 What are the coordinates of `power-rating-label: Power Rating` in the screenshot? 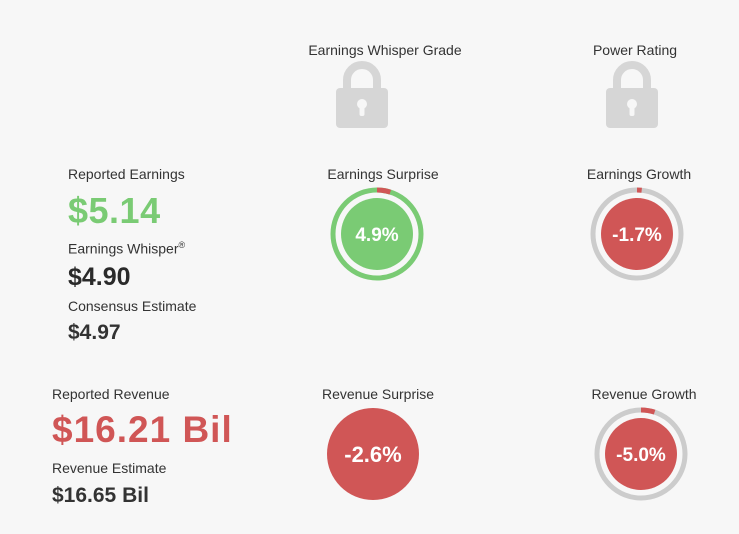 It's located at (635, 50).